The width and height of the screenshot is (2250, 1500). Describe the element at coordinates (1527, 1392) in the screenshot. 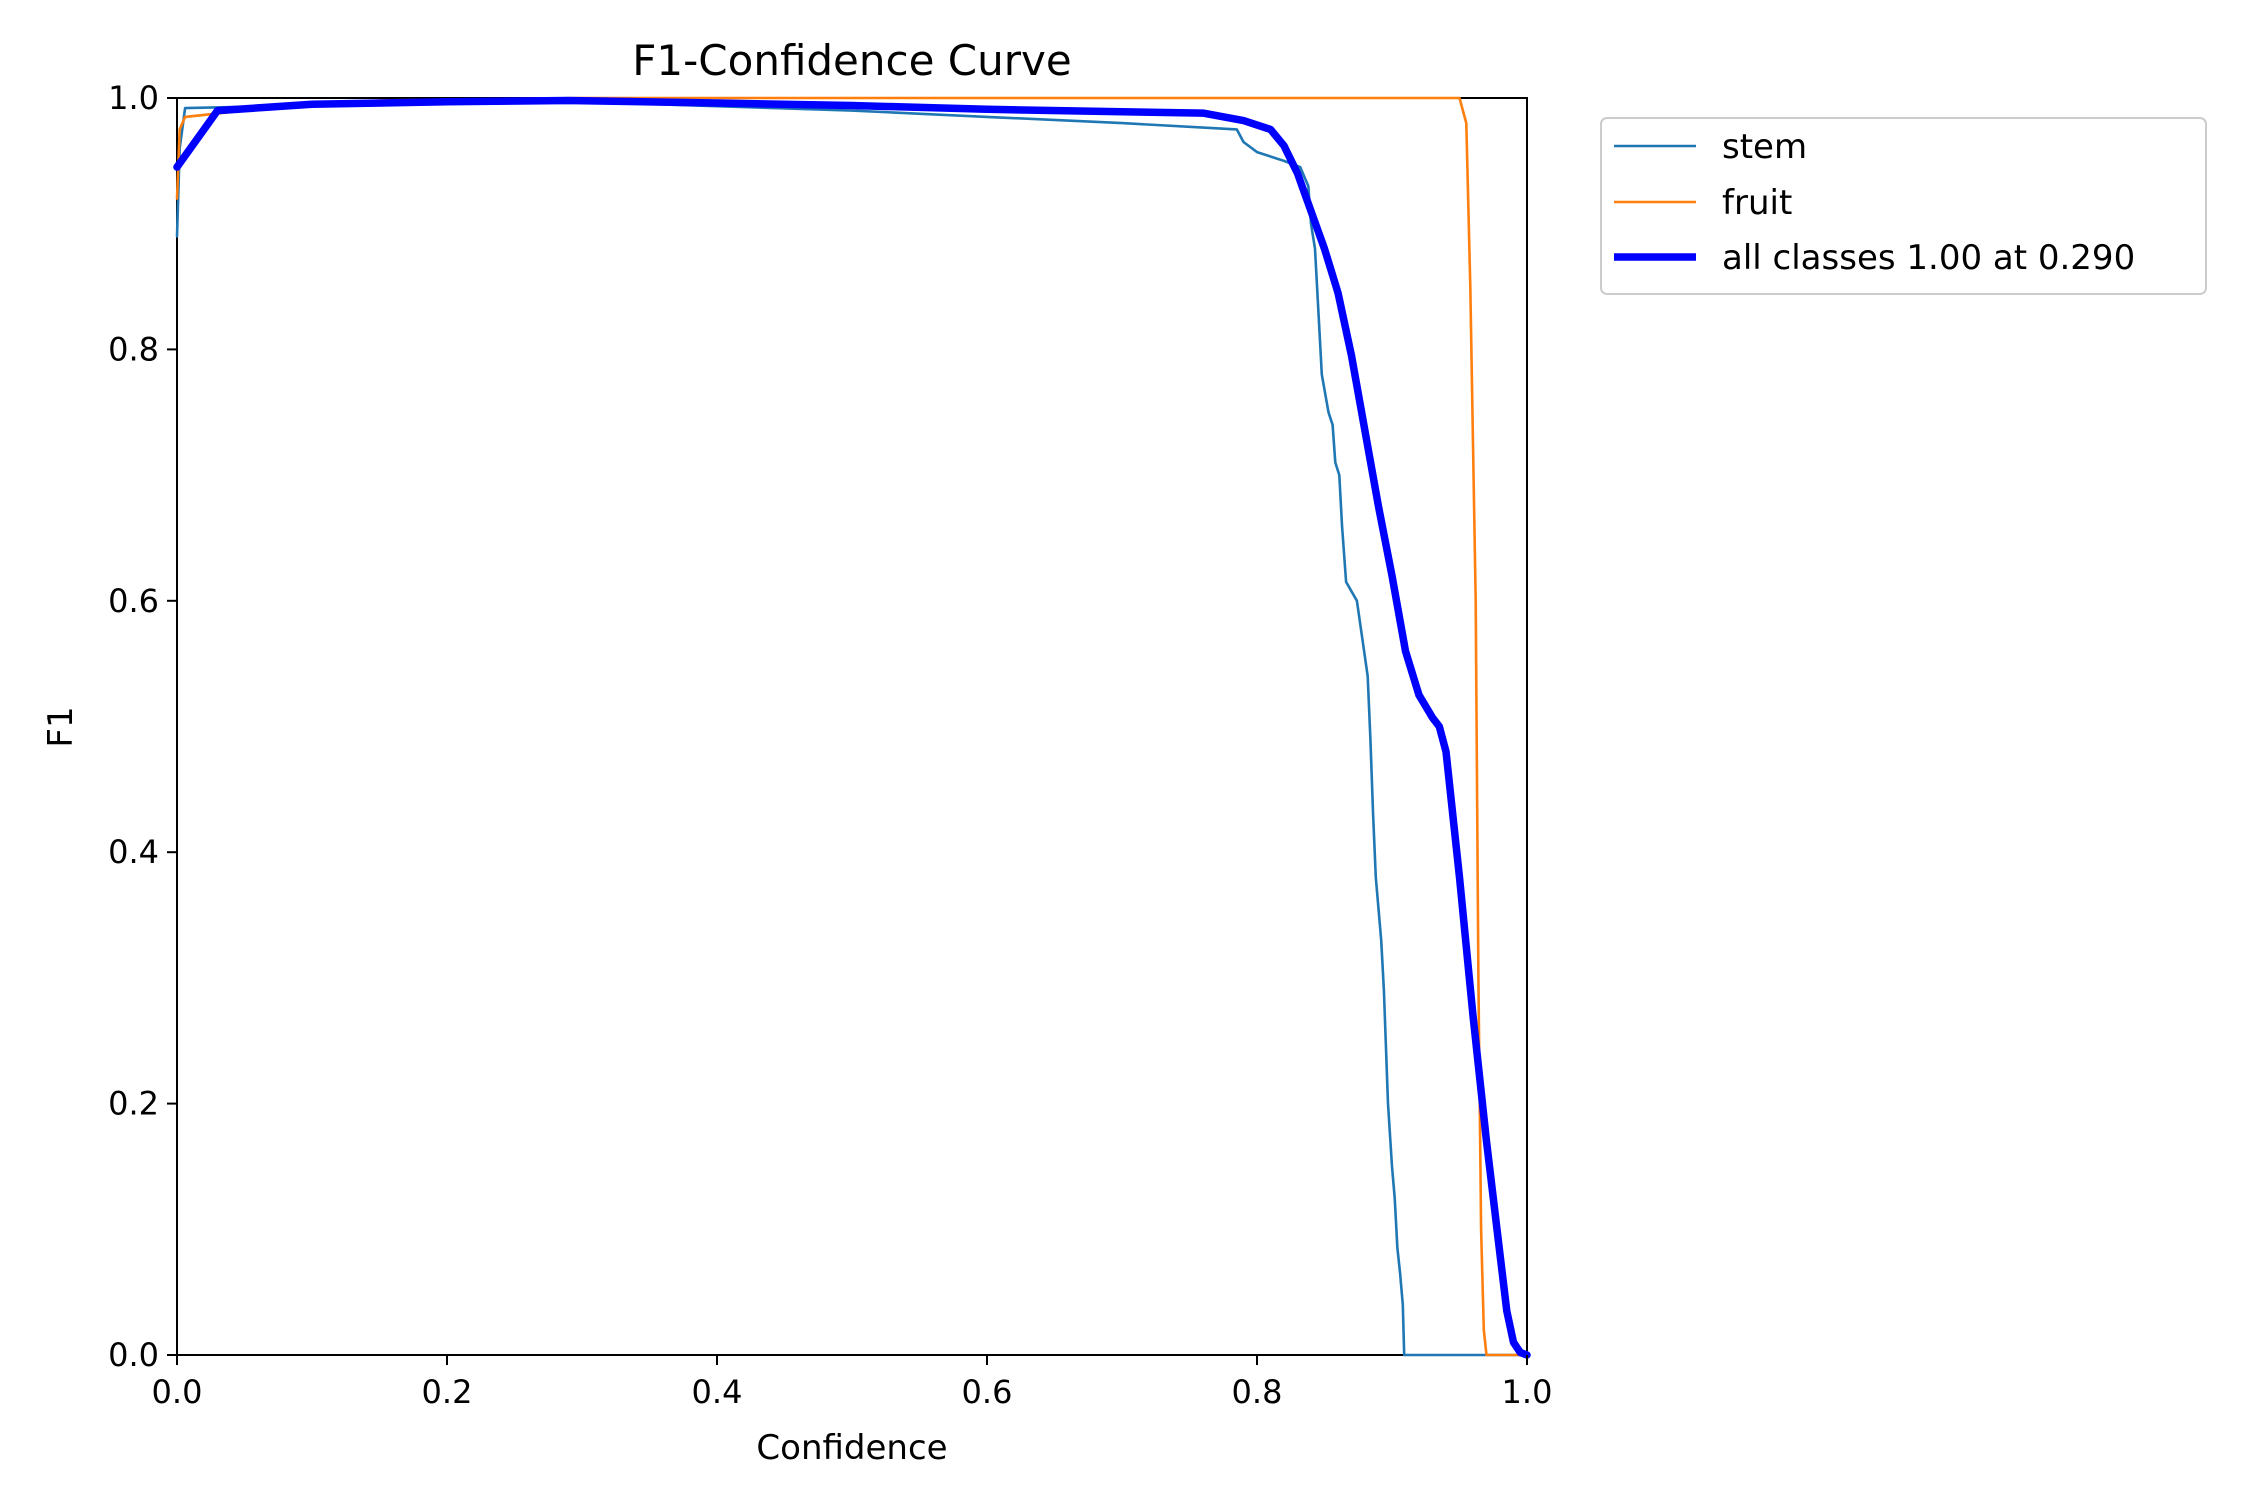

I see `x-tick-label: 1.0` at that location.